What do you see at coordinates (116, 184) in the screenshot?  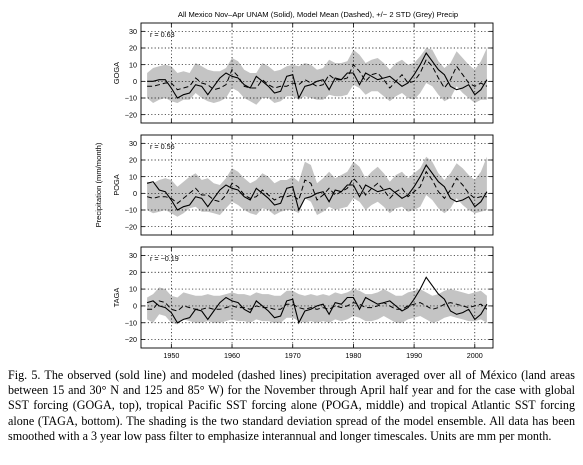 I see `panel-y-label: POGA` at bounding box center [116, 184].